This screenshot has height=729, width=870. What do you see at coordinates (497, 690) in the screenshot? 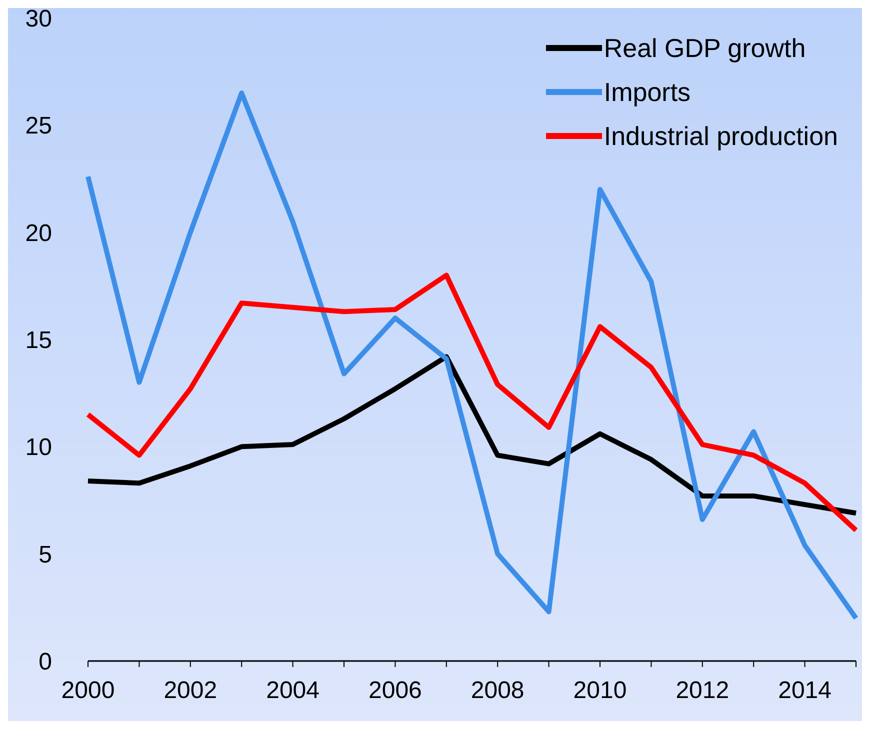
I see `x-tick-label: 2008` at bounding box center [497, 690].